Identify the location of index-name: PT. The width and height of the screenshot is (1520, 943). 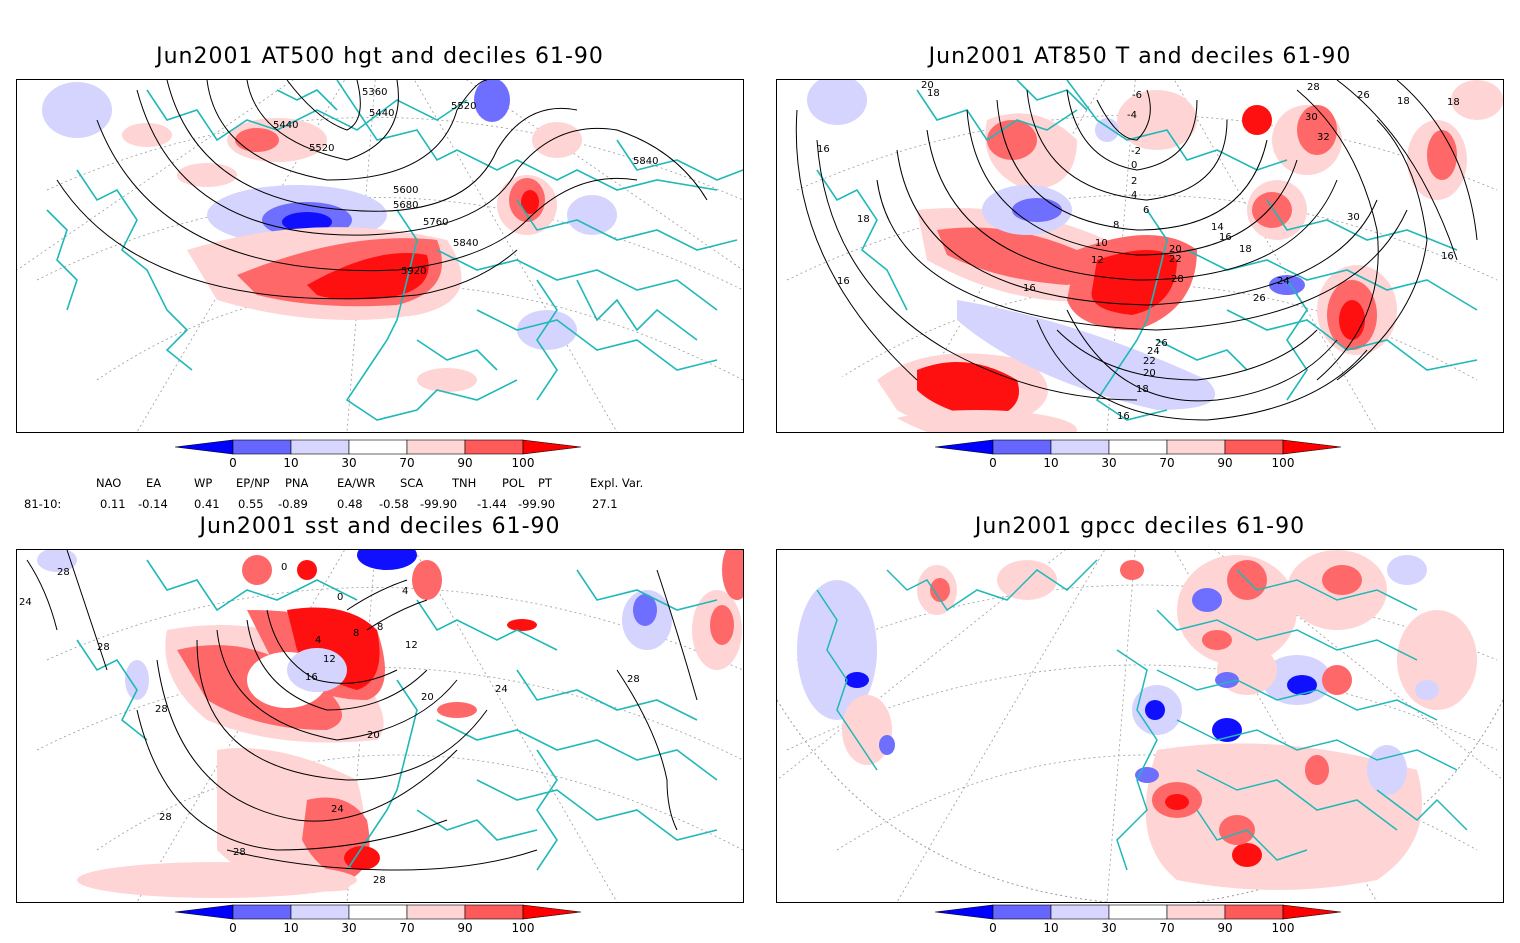
(545, 483).